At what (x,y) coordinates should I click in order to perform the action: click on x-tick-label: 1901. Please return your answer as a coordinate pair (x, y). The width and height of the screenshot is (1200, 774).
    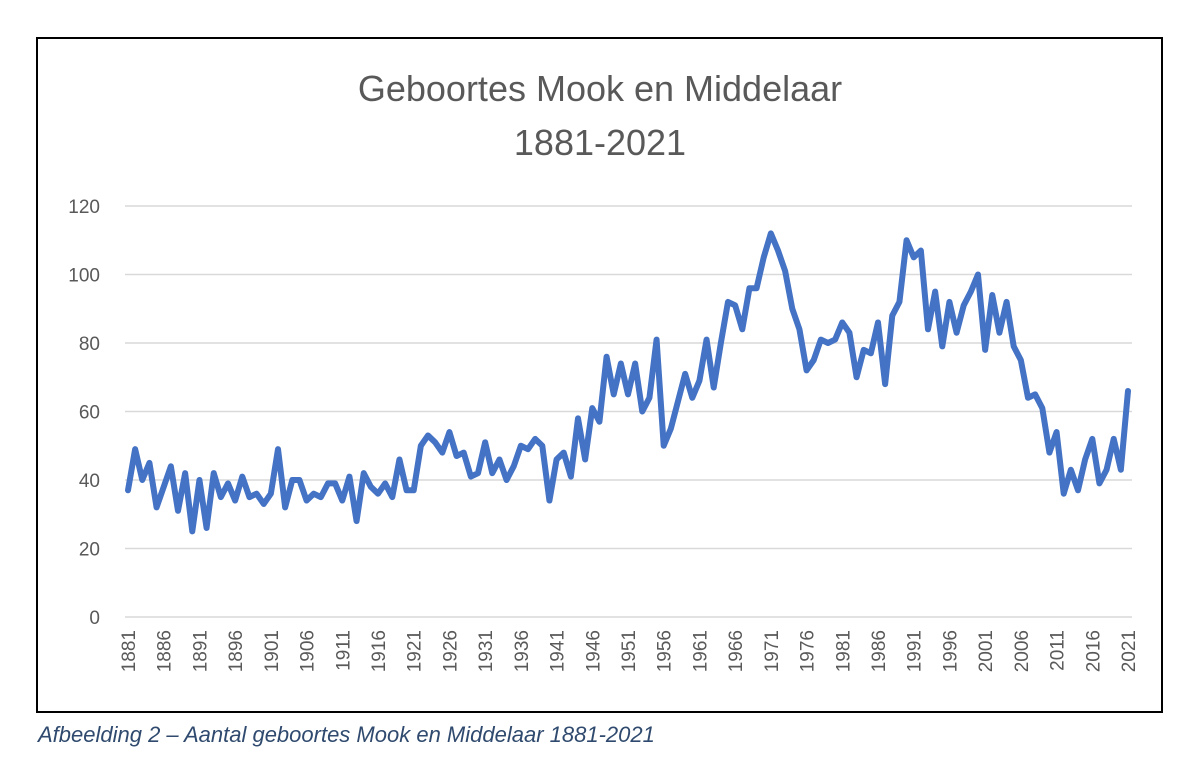
    Looking at the image, I should click on (272, 651).